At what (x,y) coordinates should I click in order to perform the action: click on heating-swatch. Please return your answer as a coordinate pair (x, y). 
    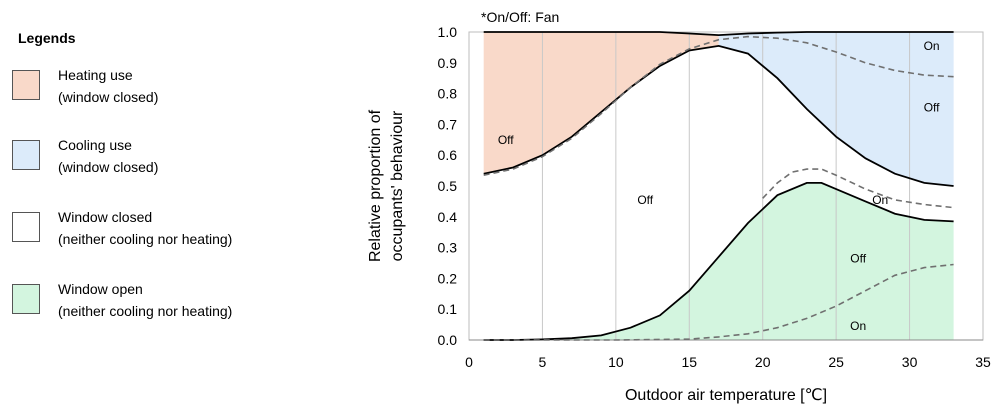
    Looking at the image, I should click on (26, 85).